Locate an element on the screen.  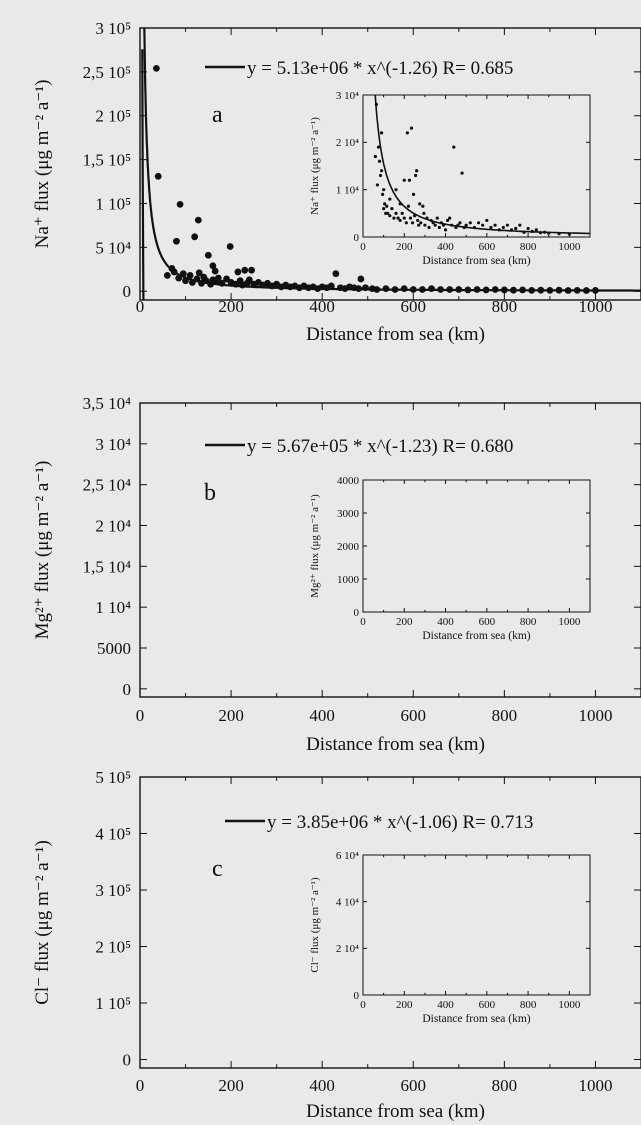
inset-x-tick-label: 1000 is located at coordinates (569, 622).